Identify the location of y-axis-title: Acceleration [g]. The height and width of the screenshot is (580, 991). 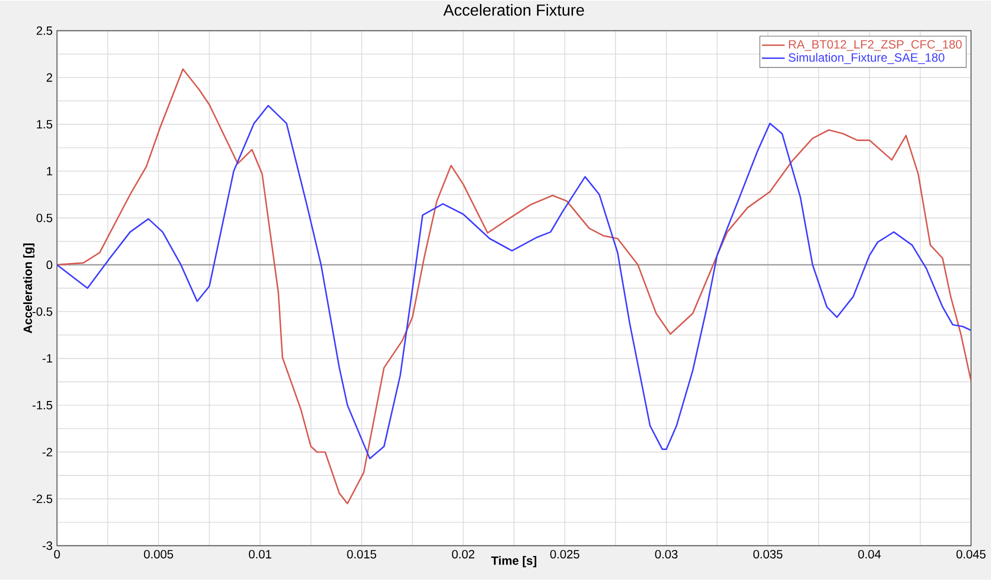
(28, 289).